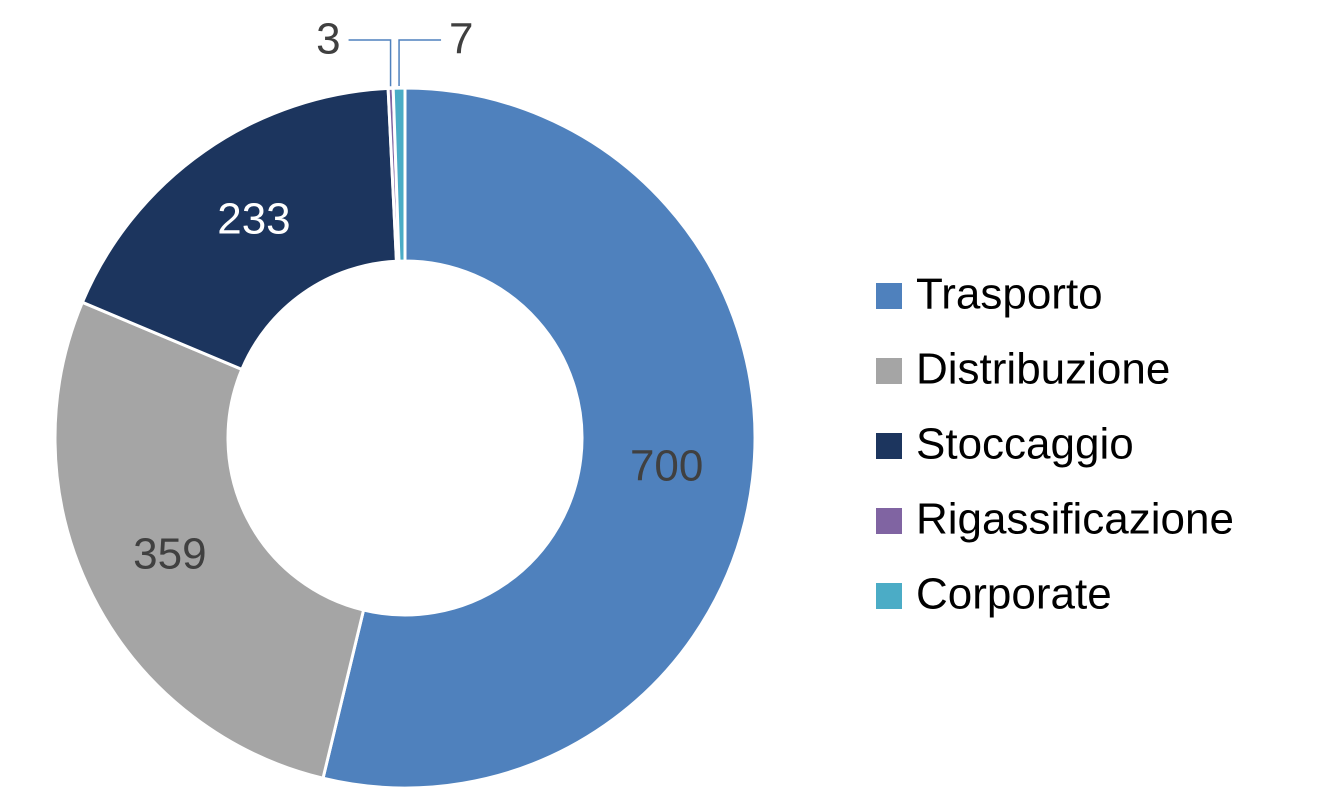  What do you see at coordinates (666, 466) in the screenshot?
I see `data-label: 700` at bounding box center [666, 466].